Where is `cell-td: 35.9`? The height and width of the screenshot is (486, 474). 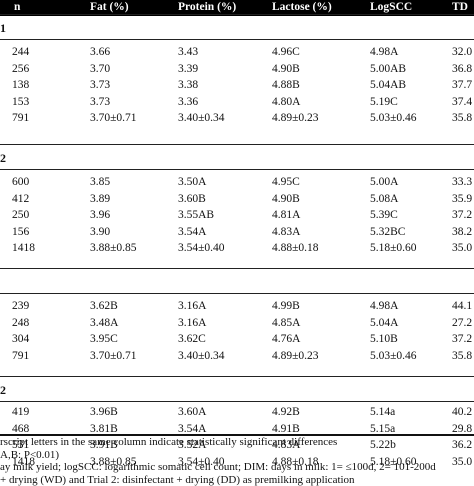 cell-td: 35.9 is located at coordinates (462, 198).